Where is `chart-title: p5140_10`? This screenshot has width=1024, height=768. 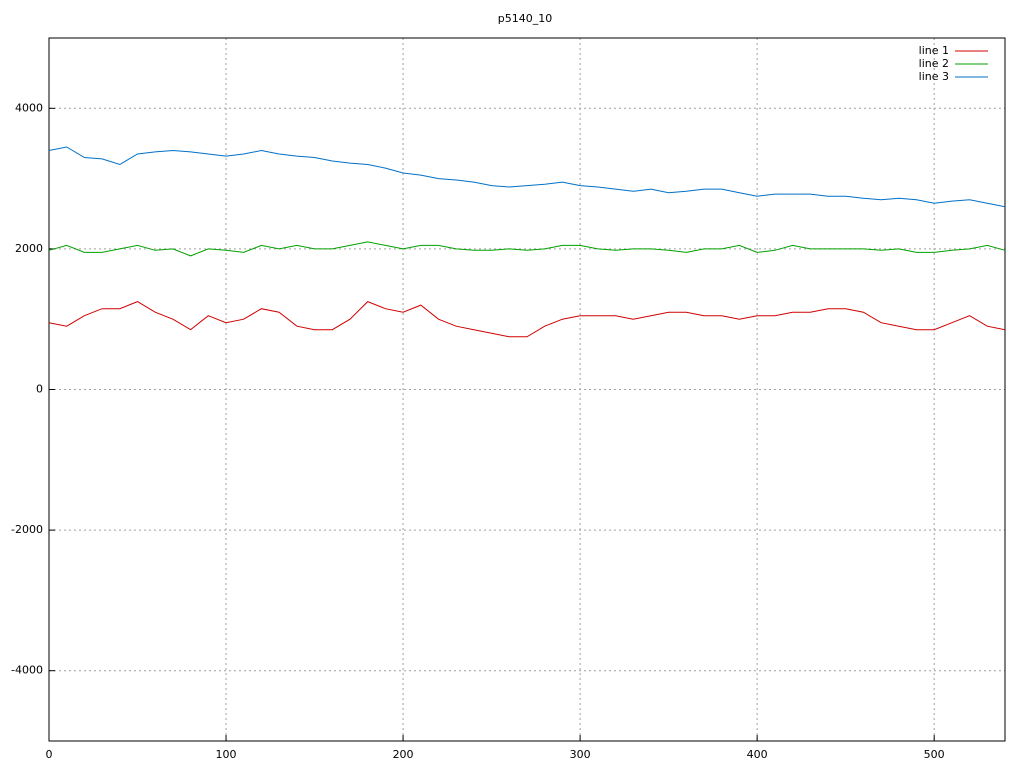
chart-title: p5140_10 is located at coordinates (525, 18).